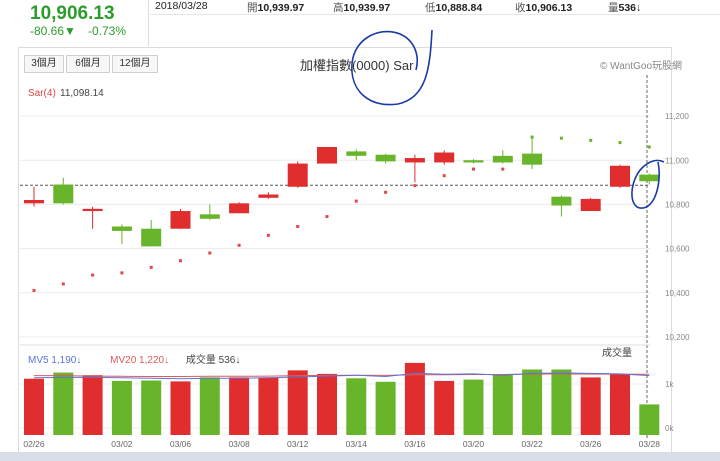 Image resolution: width=720 pixels, height=461 pixels. What do you see at coordinates (677, 204) in the screenshot?
I see `price-tick-label: 10,800` at bounding box center [677, 204].